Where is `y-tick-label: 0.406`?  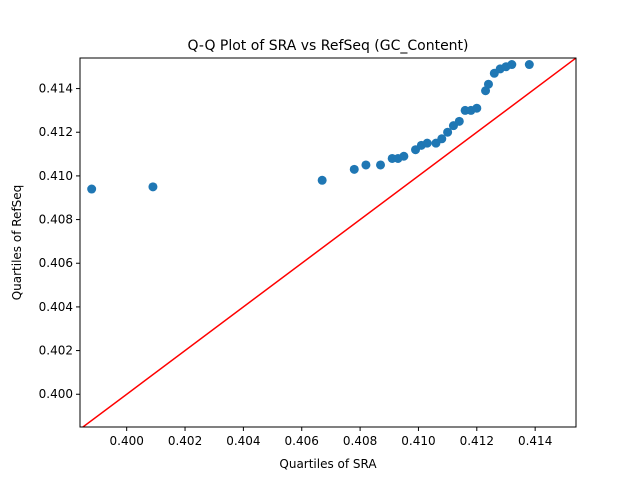 y-tick-label: 0.406 is located at coordinates (56, 263).